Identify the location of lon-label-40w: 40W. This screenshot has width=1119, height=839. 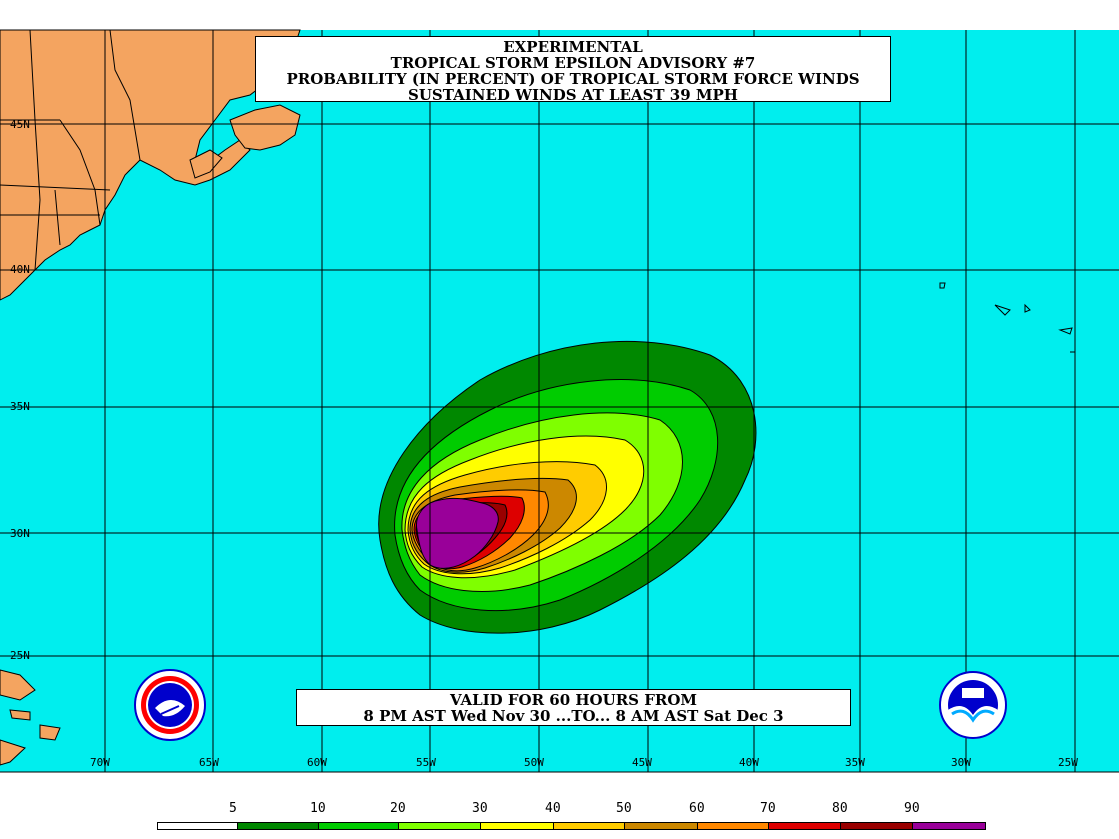
(749, 762).